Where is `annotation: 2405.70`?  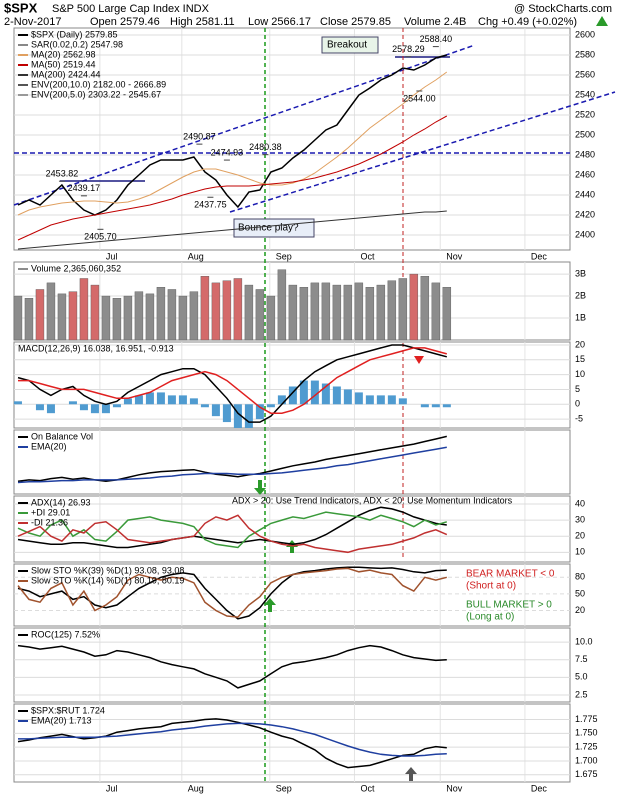 annotation: 2405.70 is located at coordinates (100, 237).